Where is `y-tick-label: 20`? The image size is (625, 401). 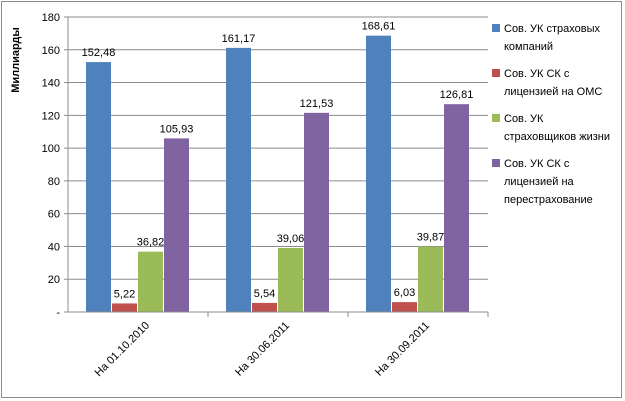
y-tick-label: 20 is located at coordinates (54, 280).